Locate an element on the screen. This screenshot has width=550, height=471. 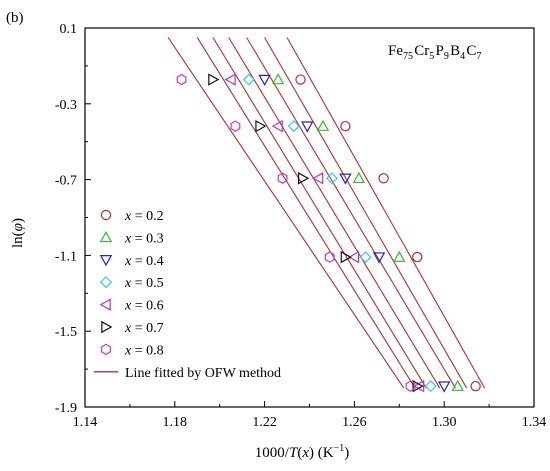
x-tick-label: 1.18 is located at coordinates (175, 422).